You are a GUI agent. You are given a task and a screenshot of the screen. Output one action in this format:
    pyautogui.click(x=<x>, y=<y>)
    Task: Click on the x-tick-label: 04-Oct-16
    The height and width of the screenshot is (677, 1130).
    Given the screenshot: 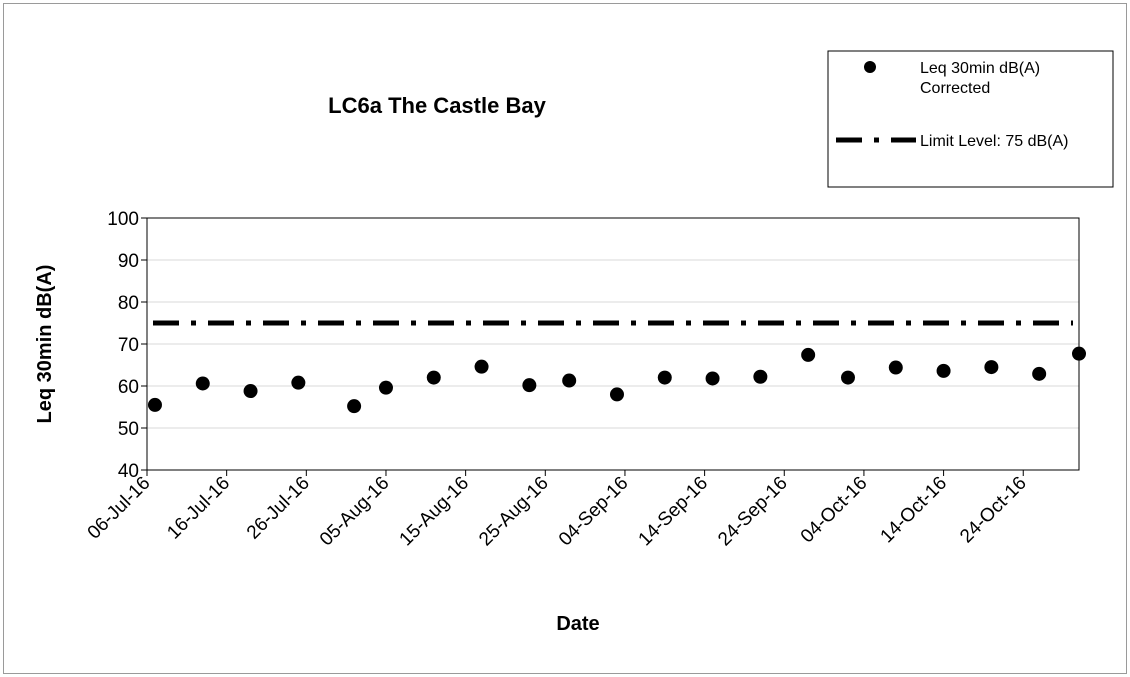 What is the action you would take?
    pyautogui.click(x=834, y=510)
    